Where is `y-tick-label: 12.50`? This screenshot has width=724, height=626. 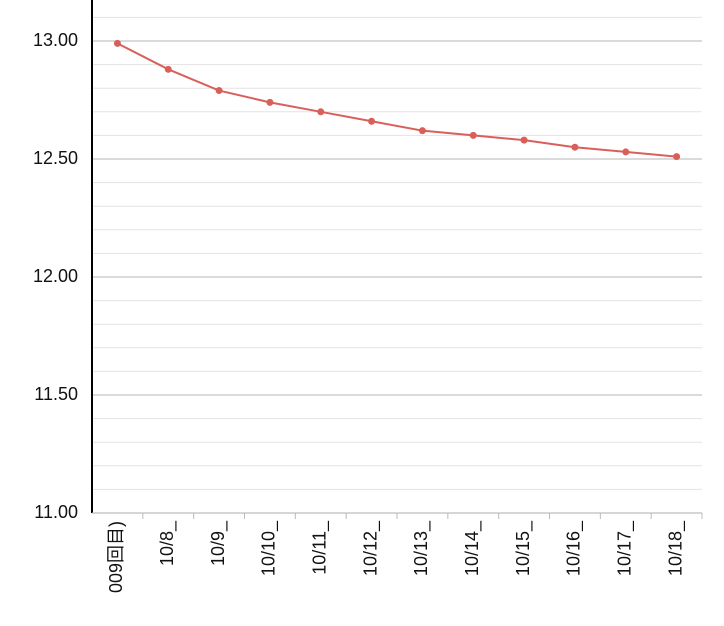
y-tick-label: 12.50 is located at coordinates (55, 158).